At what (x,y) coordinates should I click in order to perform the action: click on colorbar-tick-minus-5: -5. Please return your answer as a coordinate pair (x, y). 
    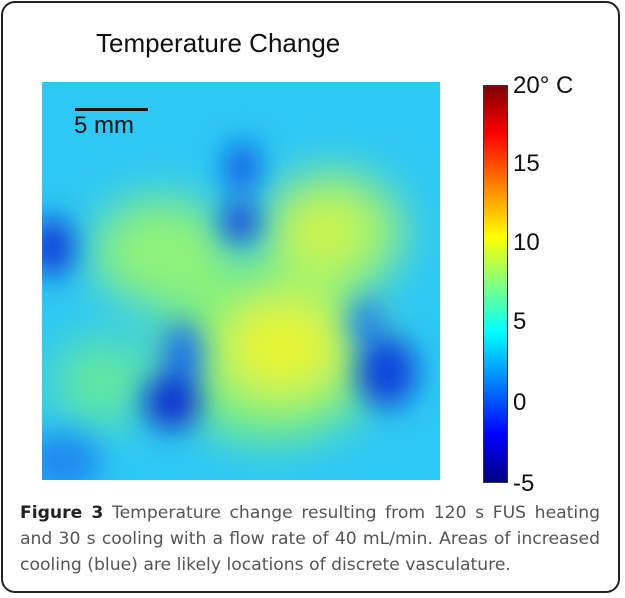
    Looking at the image, I should click on (524, 483).